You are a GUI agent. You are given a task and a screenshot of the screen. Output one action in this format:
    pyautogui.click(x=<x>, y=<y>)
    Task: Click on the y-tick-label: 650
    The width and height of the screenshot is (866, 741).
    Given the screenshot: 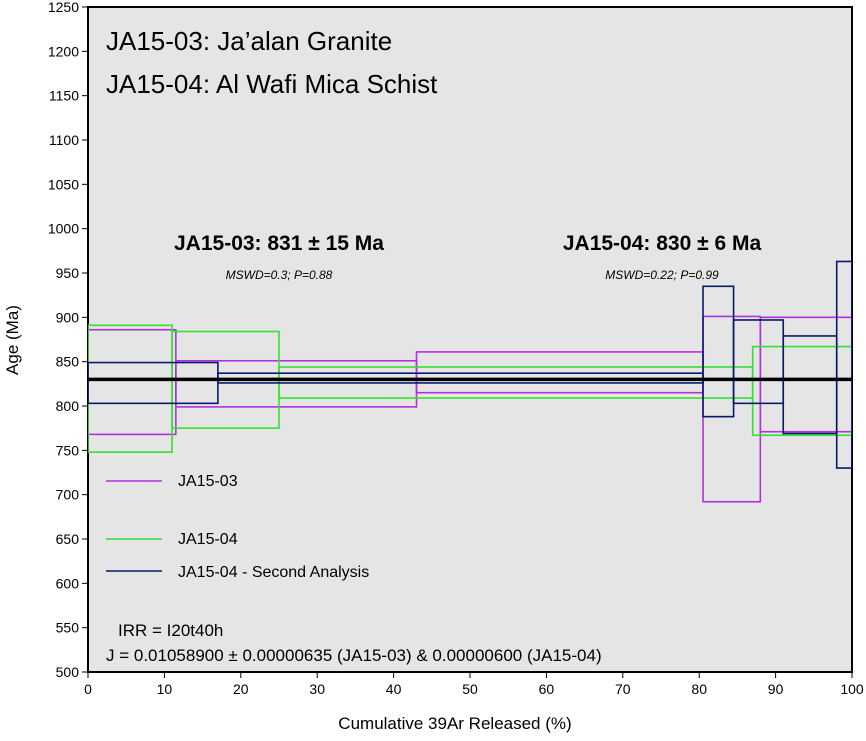 What is the action you would take?
    pyautogui.click(x=68, y=539)
    